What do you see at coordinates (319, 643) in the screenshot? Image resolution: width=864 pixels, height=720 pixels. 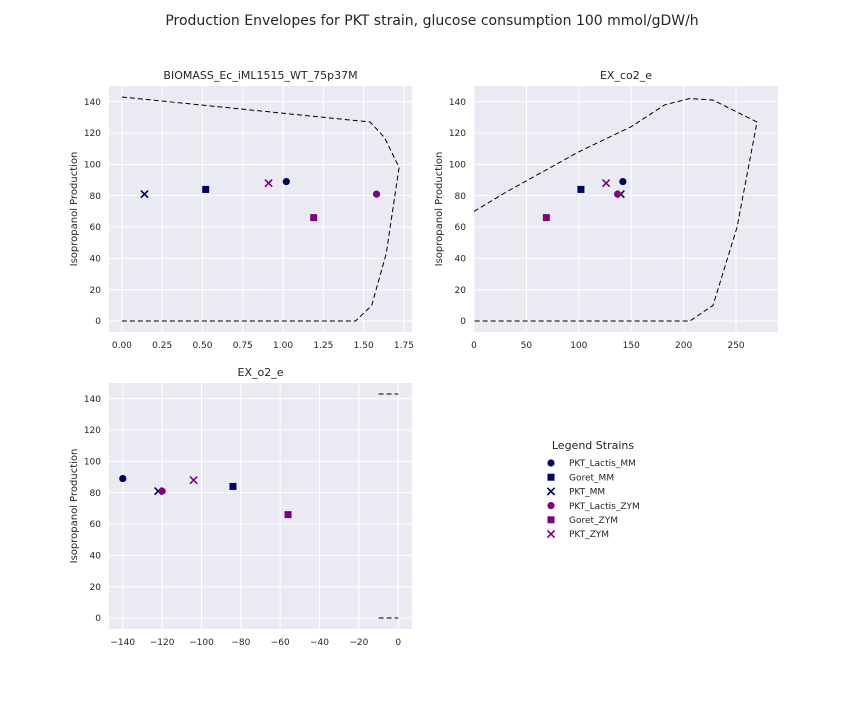 I see `x-tick-label: −40` at bounding box center [319, 643].